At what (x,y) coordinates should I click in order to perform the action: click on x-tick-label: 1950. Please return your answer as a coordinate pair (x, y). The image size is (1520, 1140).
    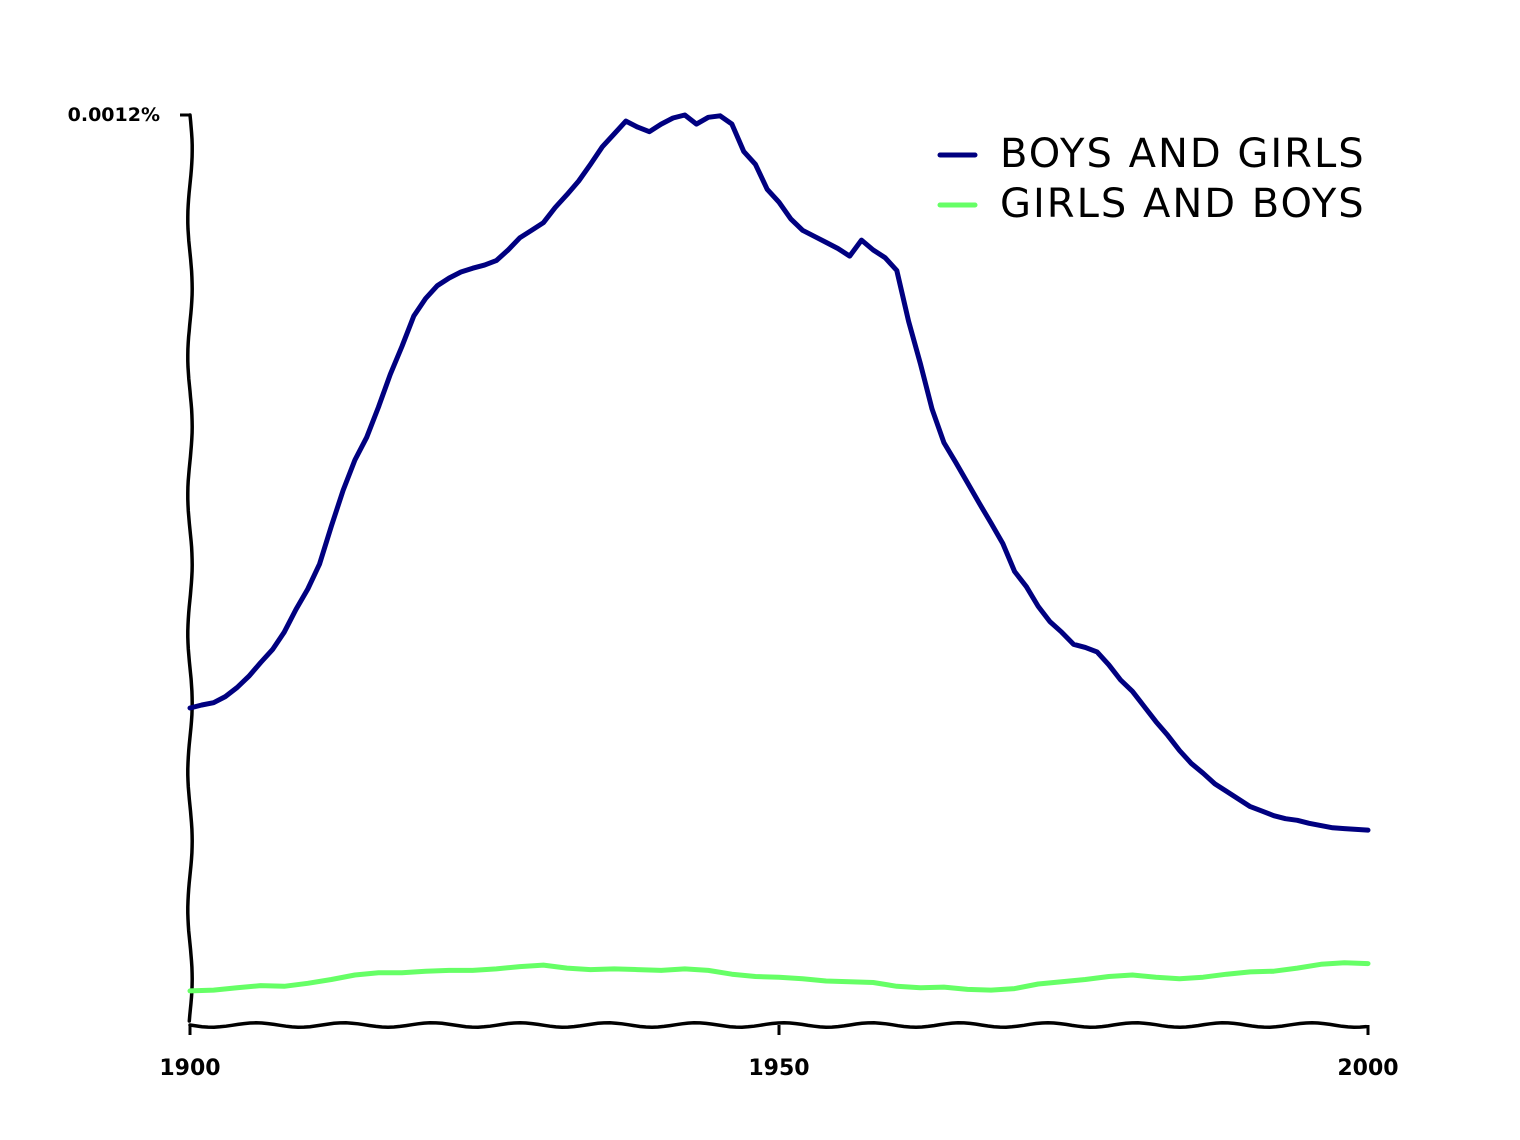
    Looking at the image, I should click on (778, 1068).